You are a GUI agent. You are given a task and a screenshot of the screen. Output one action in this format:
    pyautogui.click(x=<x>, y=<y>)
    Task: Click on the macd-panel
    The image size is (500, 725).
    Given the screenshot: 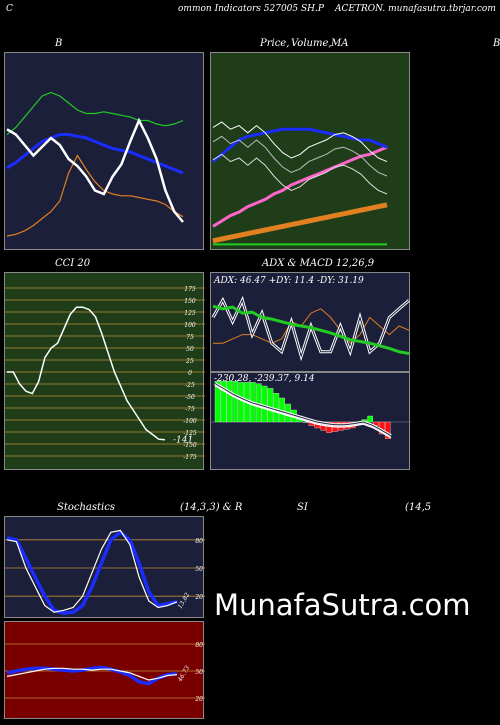 What is the action you would take?
    pyautogui.click(x=310, y=421)
    